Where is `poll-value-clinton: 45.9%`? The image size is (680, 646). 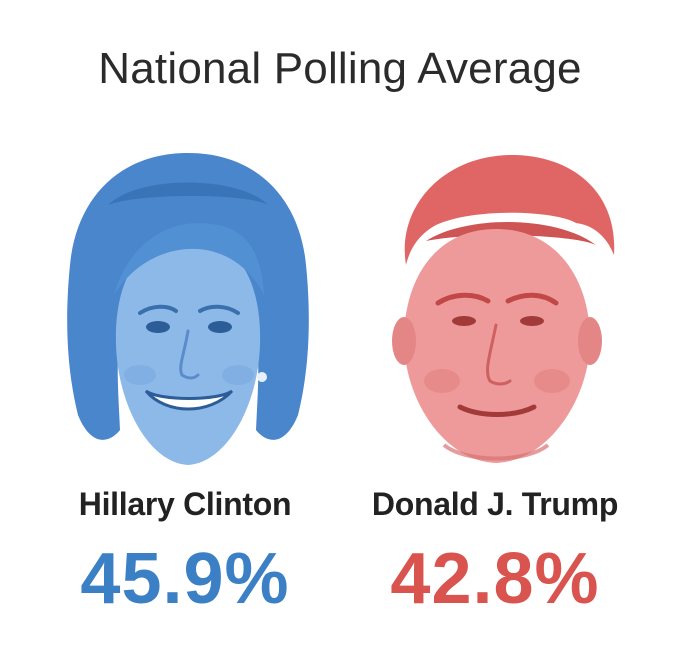
poll-value-clinton: 45.9% is located at coordinates (185, 579).